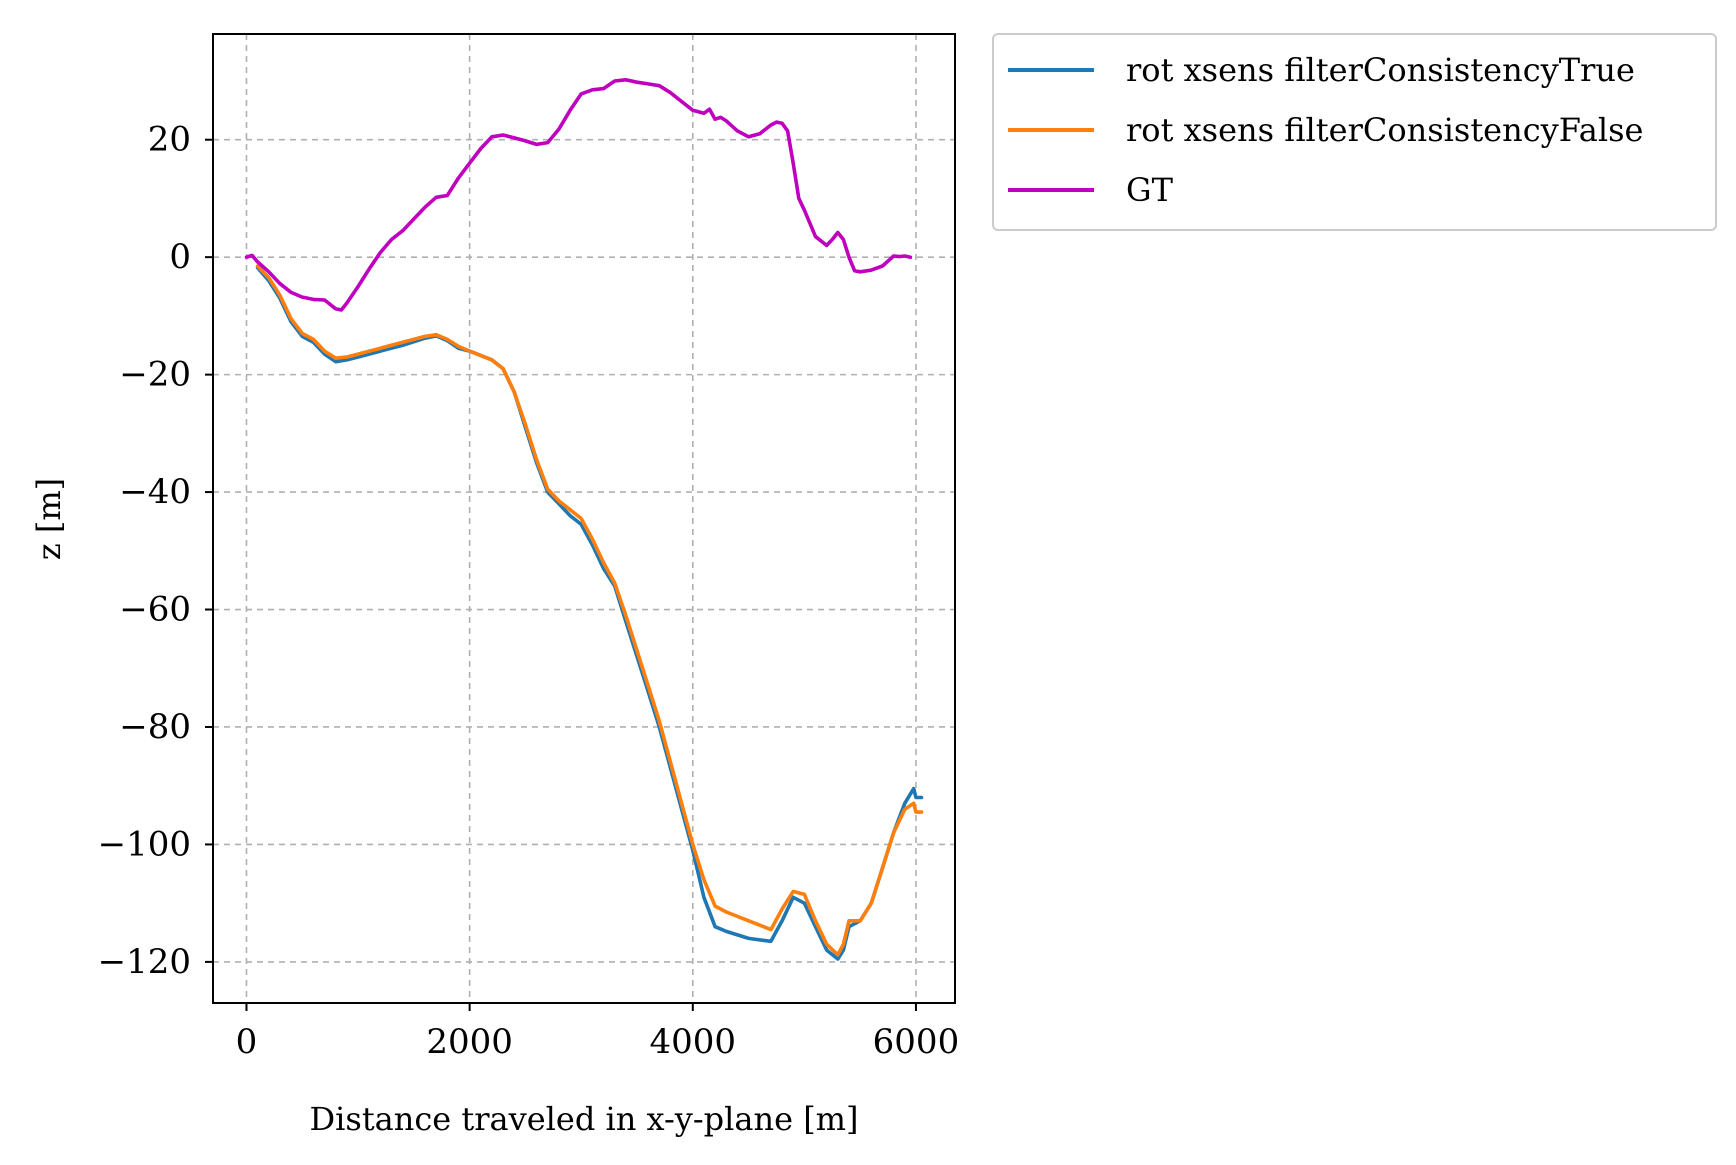  What do you see at coordinates (155, 375) in the screenshot?
I see `y-tick-label: −20` at bounding box center [155, 375].